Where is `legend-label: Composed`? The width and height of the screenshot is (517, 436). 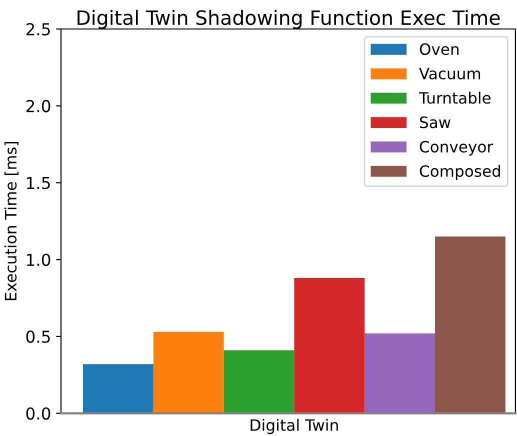 legend-label: Composed is located at coordinates (460, 172).